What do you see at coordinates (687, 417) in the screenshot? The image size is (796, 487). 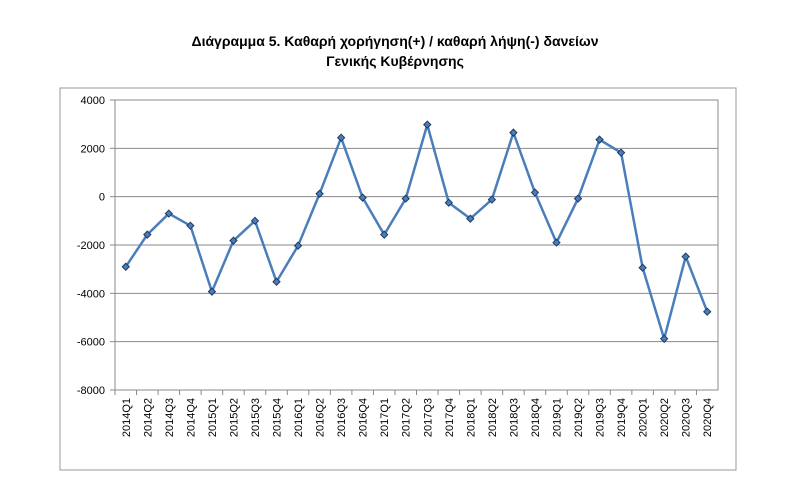 I see `x-tick-label: 2020Q3` at bounding box center [687, 417].